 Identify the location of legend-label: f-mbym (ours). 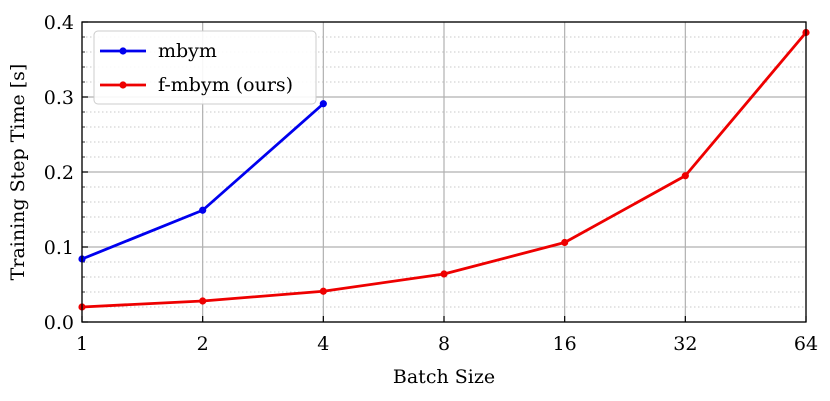
(225, 85).